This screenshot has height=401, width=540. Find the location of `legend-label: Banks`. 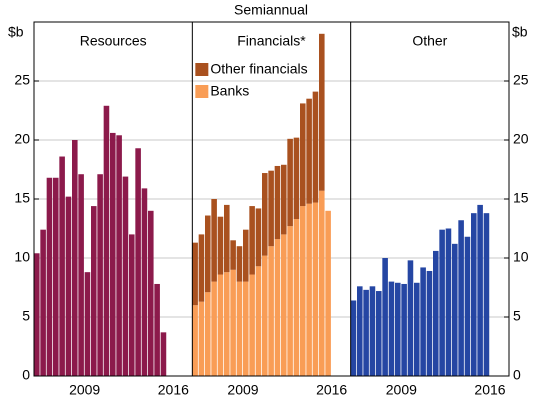

legend-label: Banks is located at coordinates (229, 91).